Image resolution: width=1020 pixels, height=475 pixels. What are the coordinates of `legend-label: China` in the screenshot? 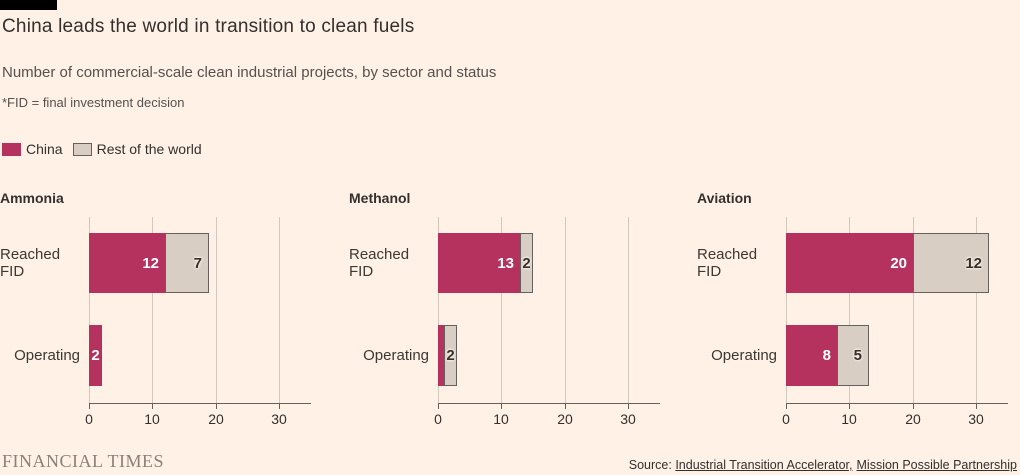 It's located at (44, 149).